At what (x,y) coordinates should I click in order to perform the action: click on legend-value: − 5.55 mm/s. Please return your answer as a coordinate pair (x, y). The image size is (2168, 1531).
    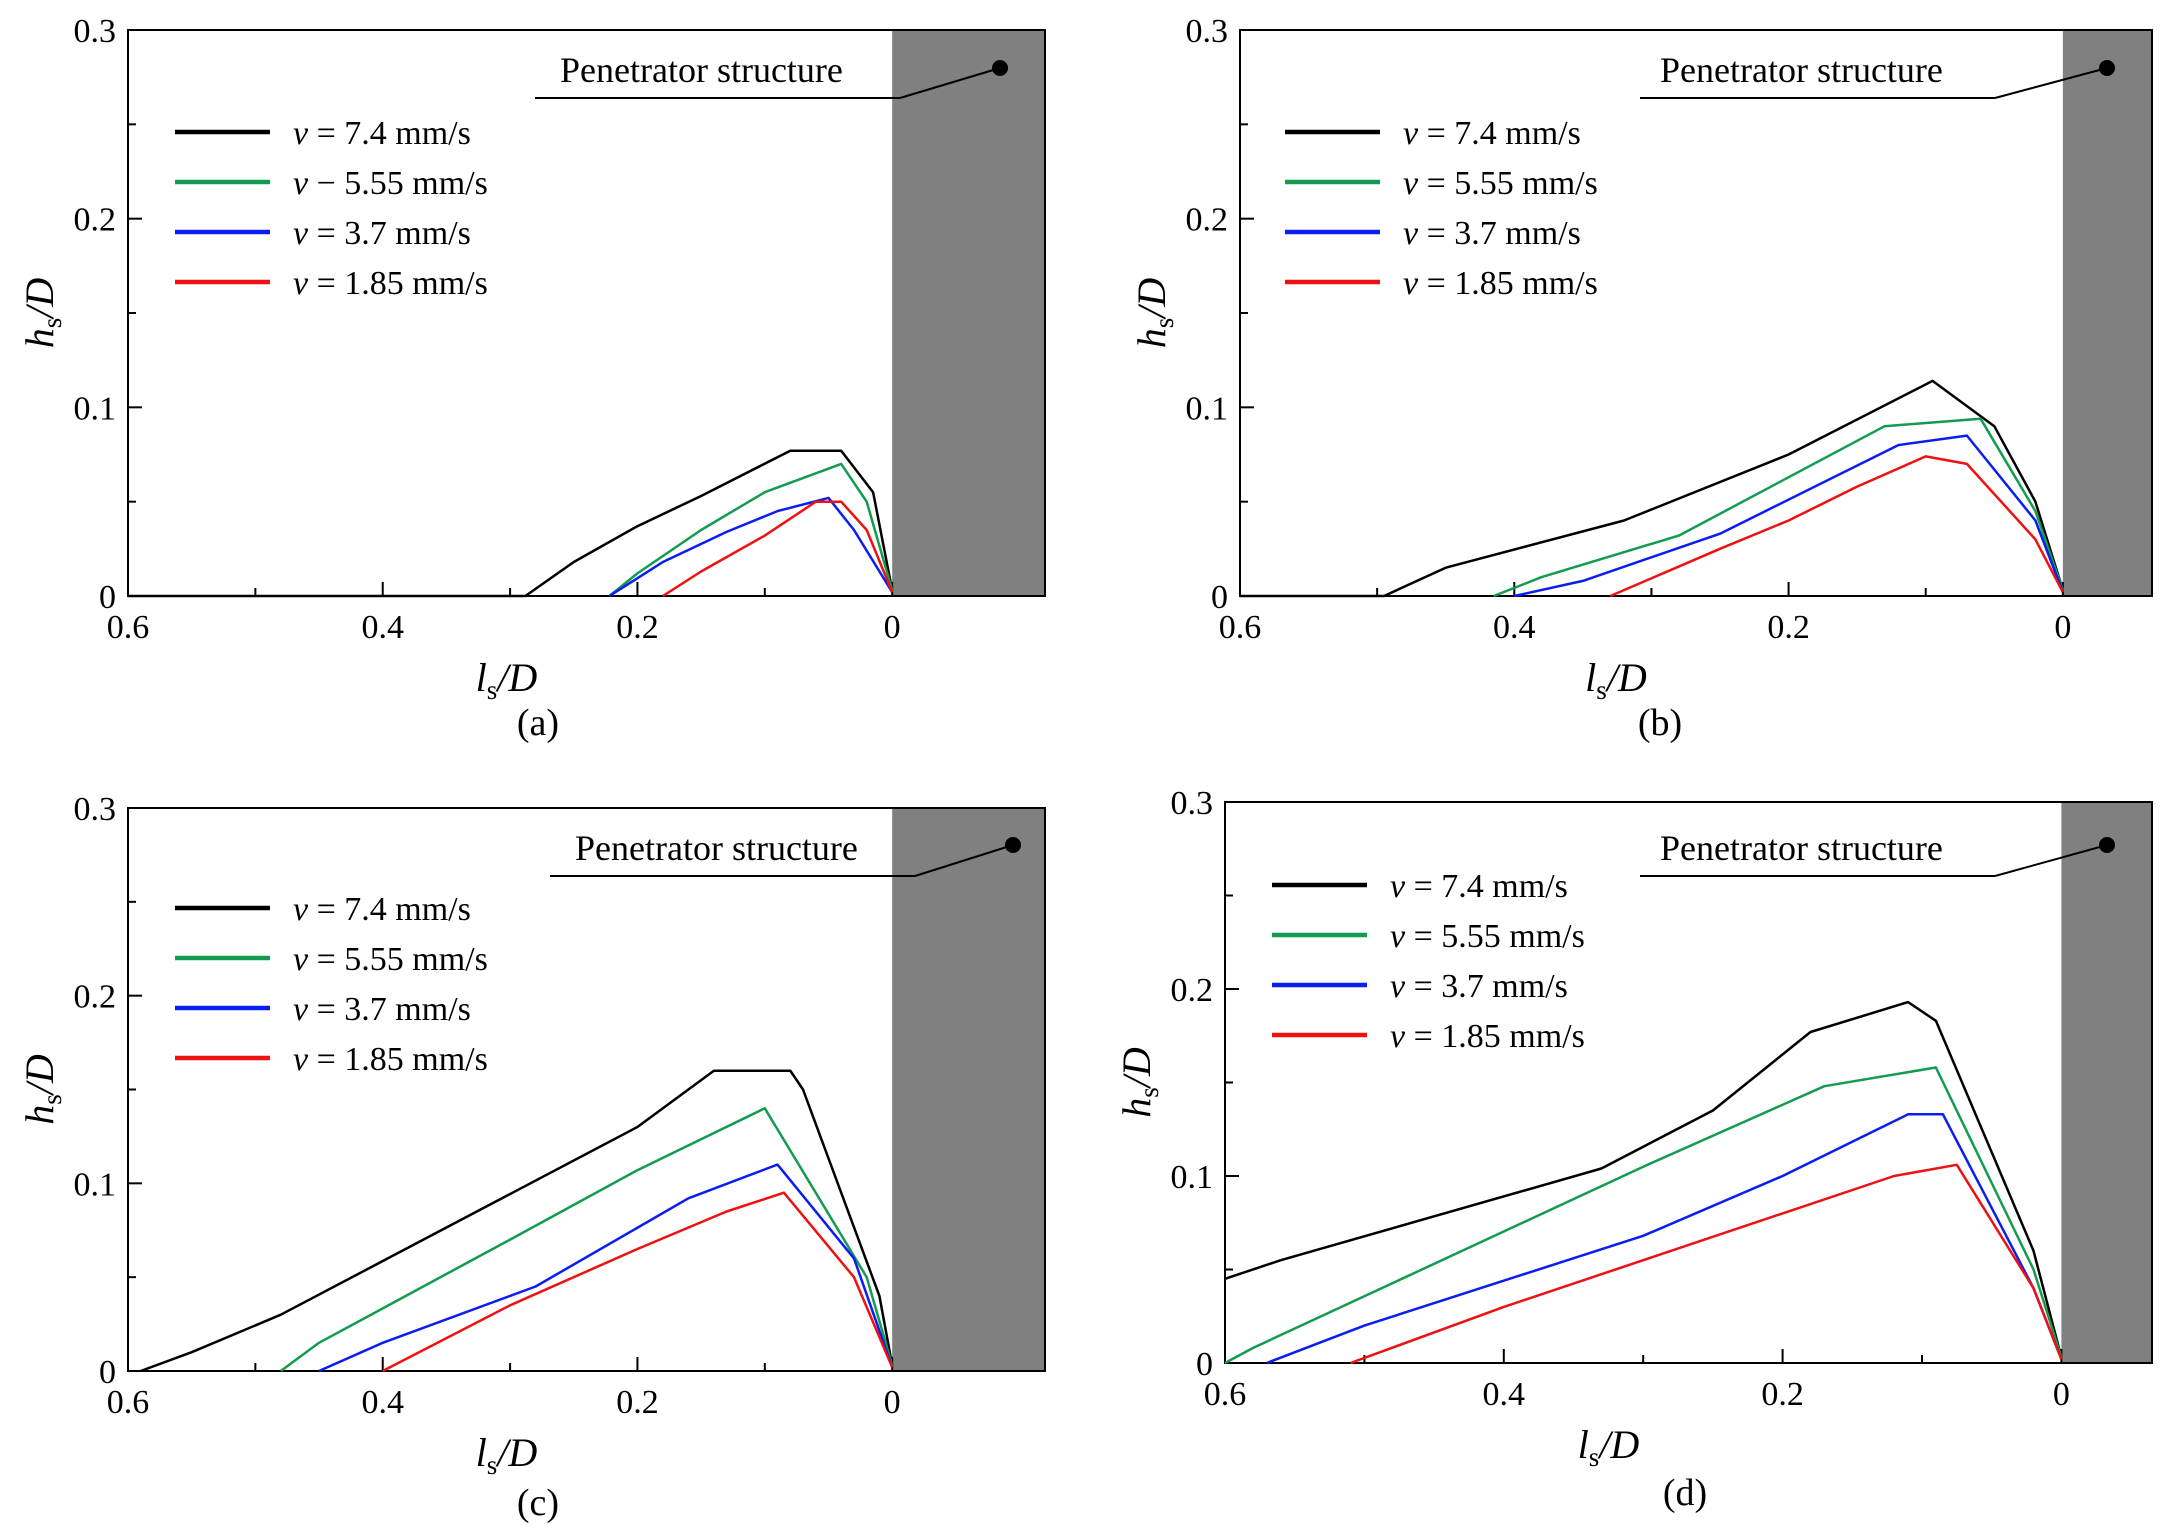
    Looking at the image, I should click on (398, 183).